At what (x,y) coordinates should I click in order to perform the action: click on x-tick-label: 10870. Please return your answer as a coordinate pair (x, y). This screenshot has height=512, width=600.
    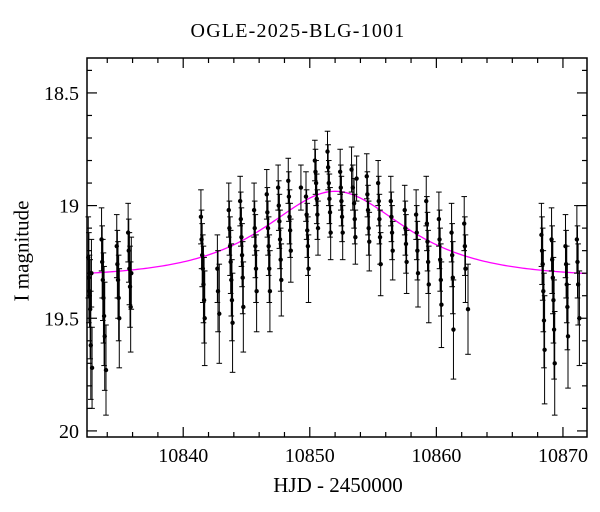
    Looking at the image, I should click on (563, 456).